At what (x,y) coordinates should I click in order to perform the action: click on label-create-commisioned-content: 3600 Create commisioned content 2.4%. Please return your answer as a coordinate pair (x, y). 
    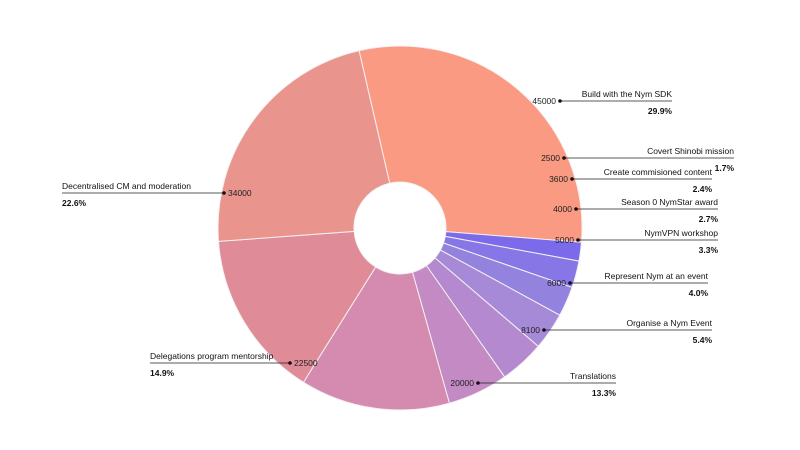
    Looking at the image, I should click on (631, 180).